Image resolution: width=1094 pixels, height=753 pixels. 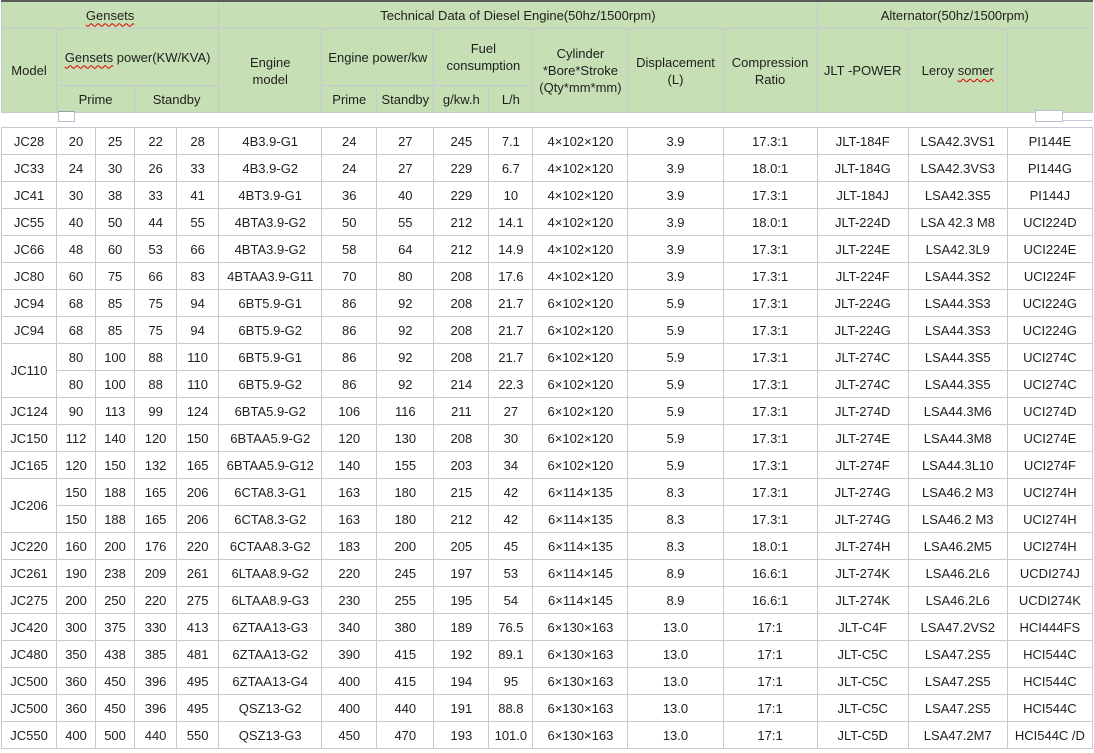 I want to click on header-group-gensets: Gensets, so click(x=110, y=14).